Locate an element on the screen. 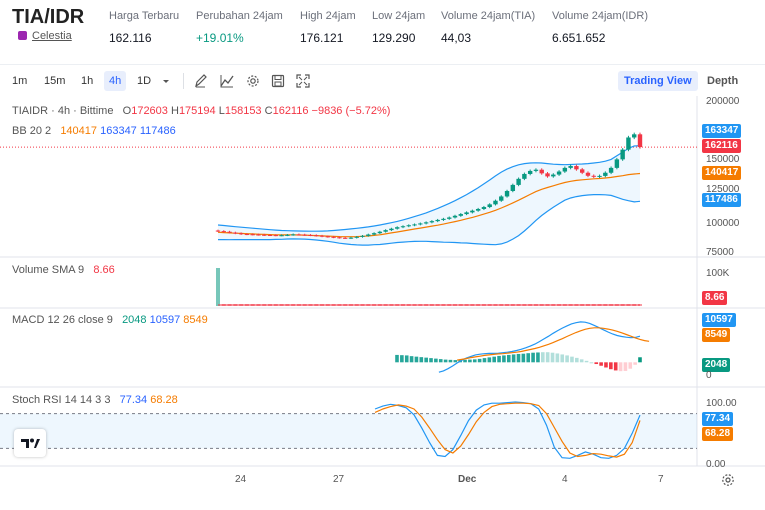  interval-1h: 1h is located at coordinates (87, 81).